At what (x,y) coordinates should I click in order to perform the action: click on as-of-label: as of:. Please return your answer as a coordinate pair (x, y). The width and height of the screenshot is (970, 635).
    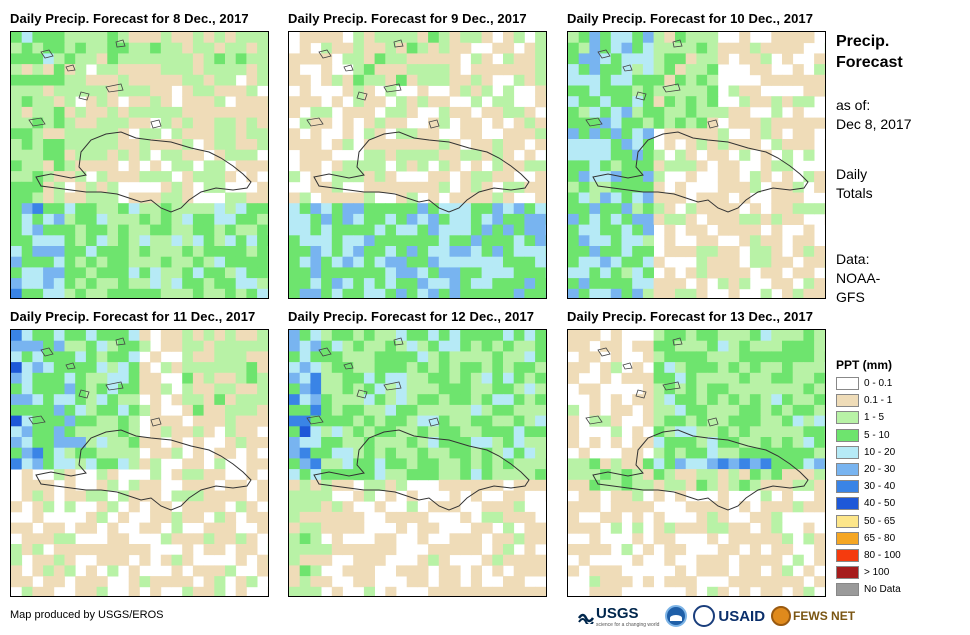
    Looking at the image, I should click on (853, 105).